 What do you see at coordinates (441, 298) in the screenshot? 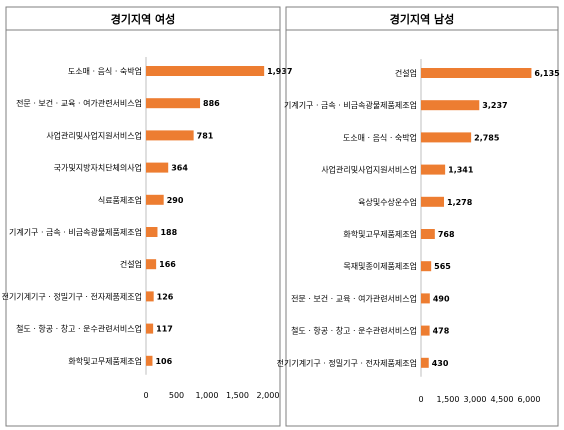
I see `data-label: 490` at bounding box center [441, 298].